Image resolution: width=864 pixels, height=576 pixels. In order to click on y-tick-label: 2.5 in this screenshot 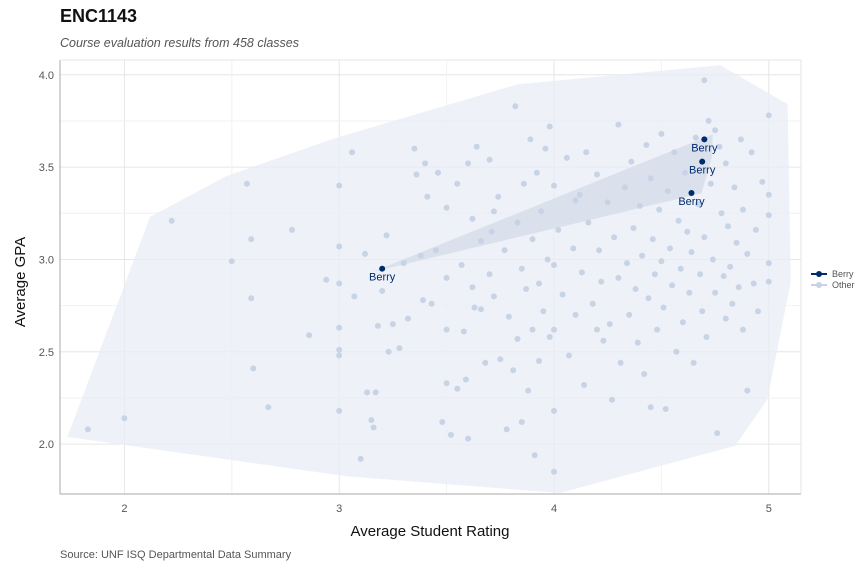, I will do `click(46, 353)`.